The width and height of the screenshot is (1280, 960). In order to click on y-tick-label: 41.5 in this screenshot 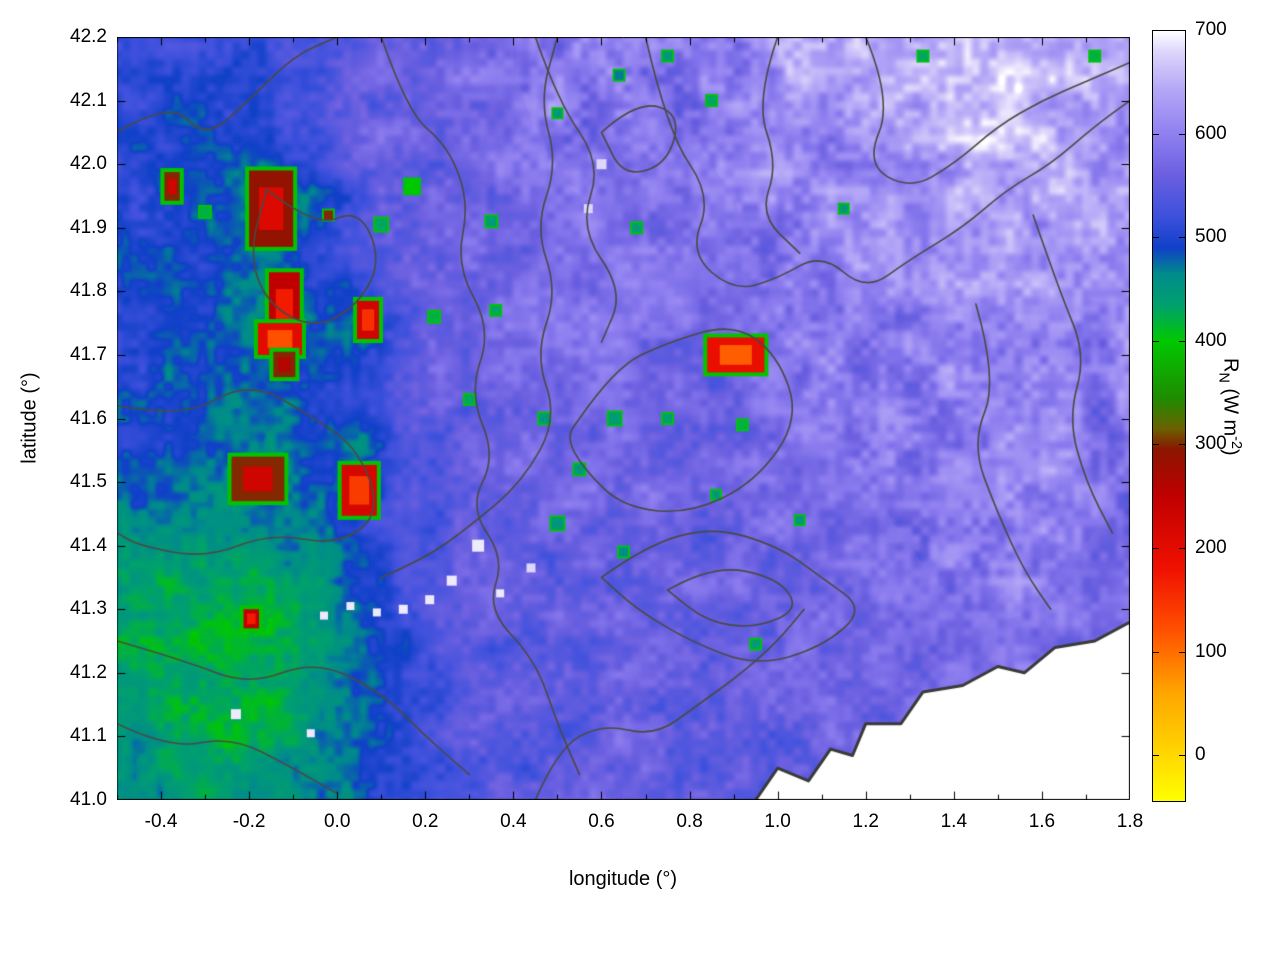, I will do `click(88, 482)`.